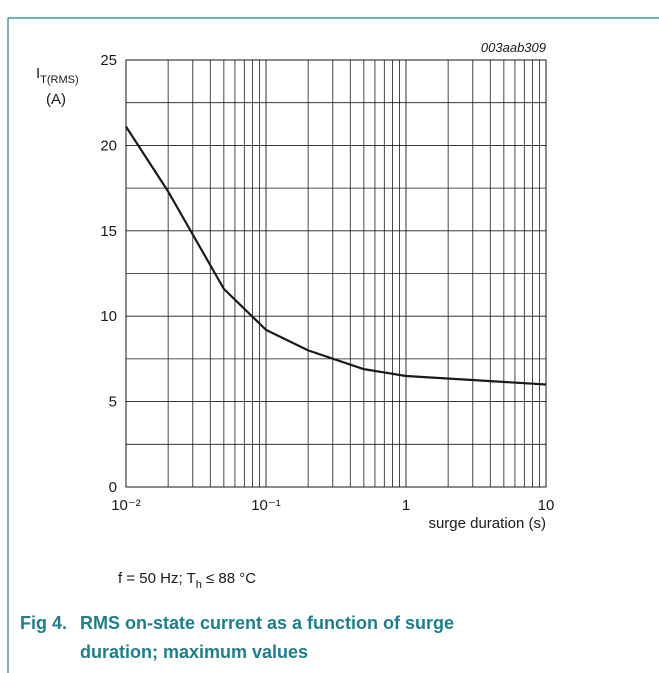 Image resolution: width=659 pixels, height=673 pixels. I want to click on y-axis-label: IT(RMS), so click(57, 75).